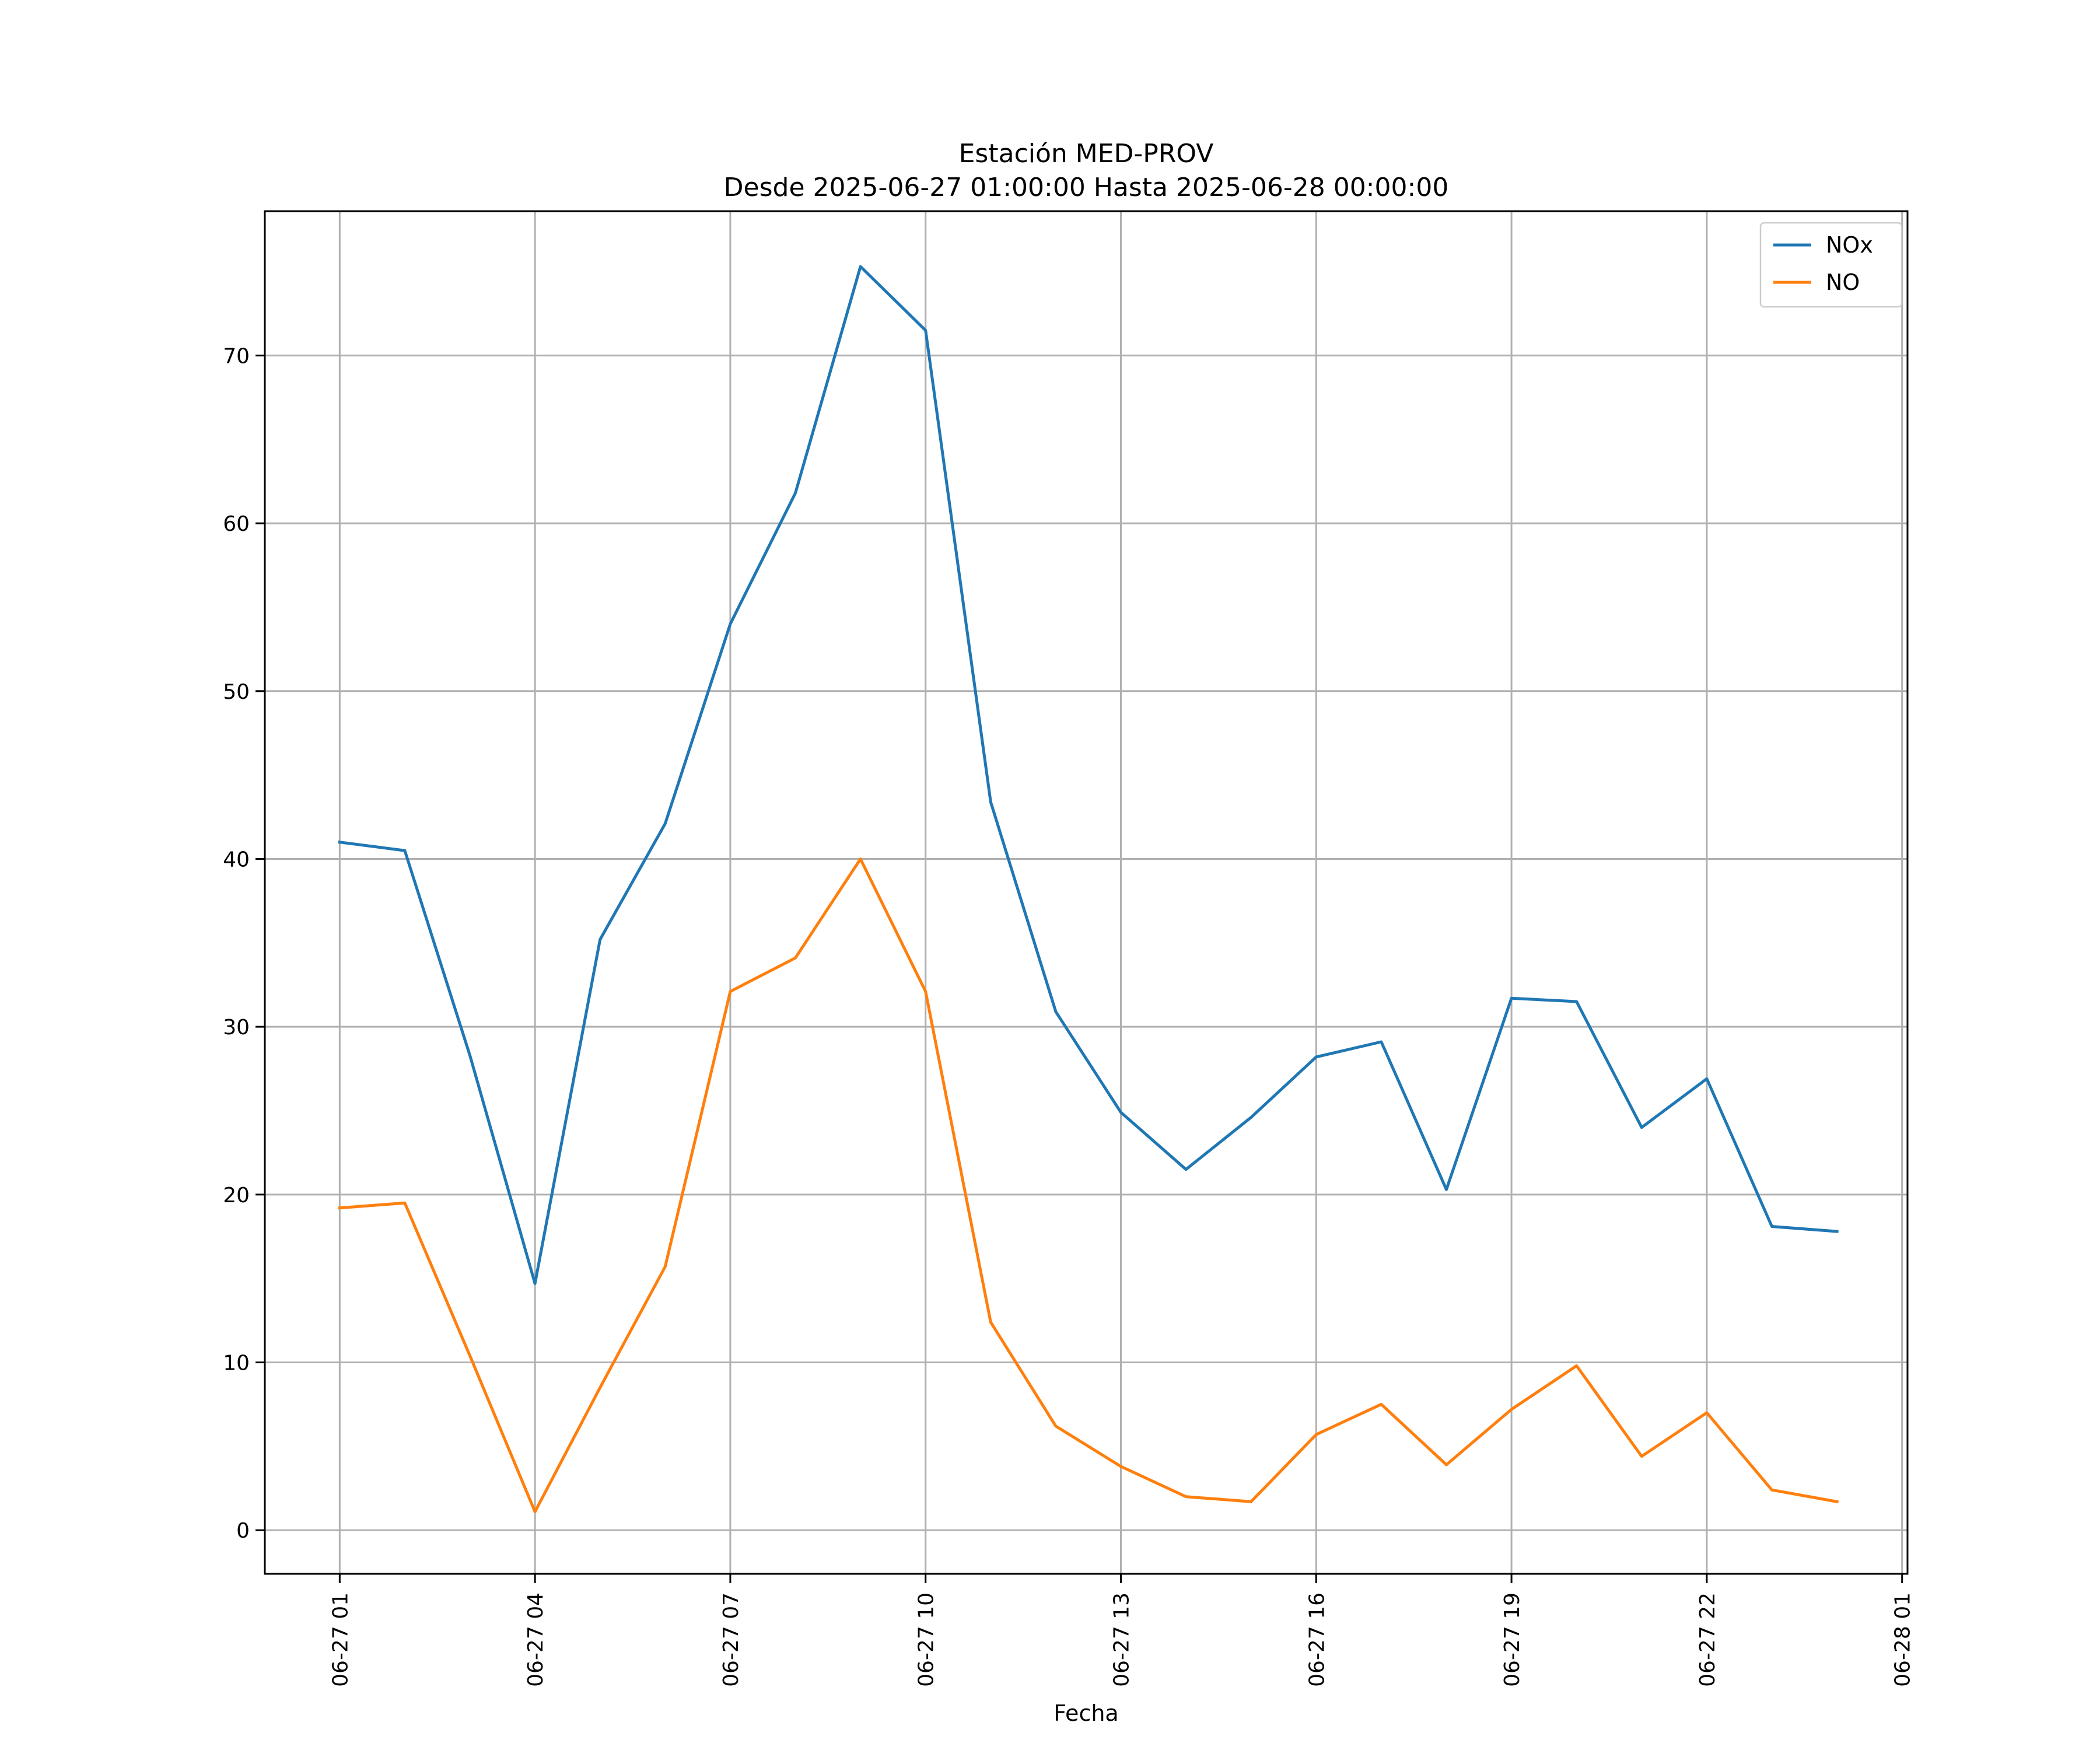  What do you see at coordinates (1903, 1639) in the screenshot?
I see `x-tick-label: 06-28 01` at bounding box center [1903, 1639].